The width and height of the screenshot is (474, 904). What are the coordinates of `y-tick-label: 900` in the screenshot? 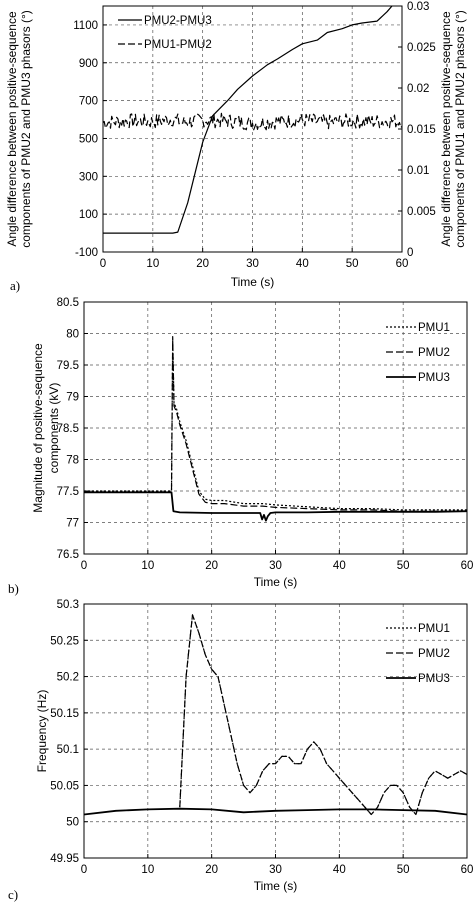 It's located at (88, 64).